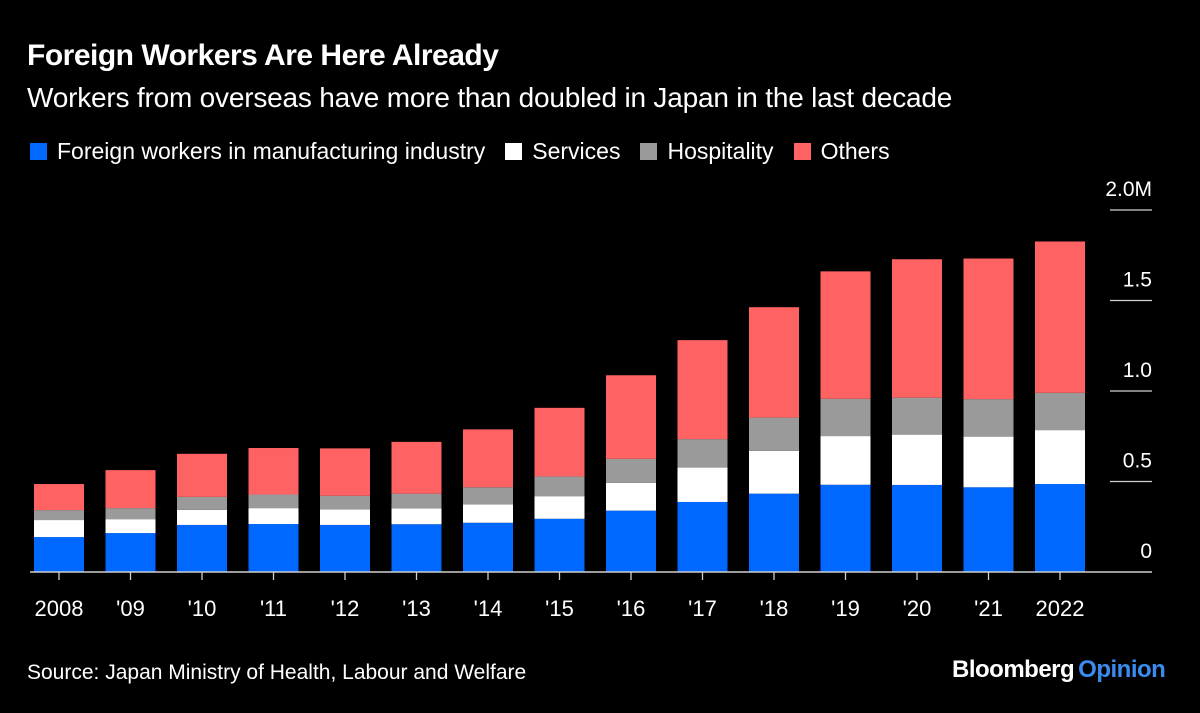 This screenshot has height=713, width=1200. Describe the element at coordinates (130, 608) in the screenshot. I see `x-tick-label: '09` at that location.